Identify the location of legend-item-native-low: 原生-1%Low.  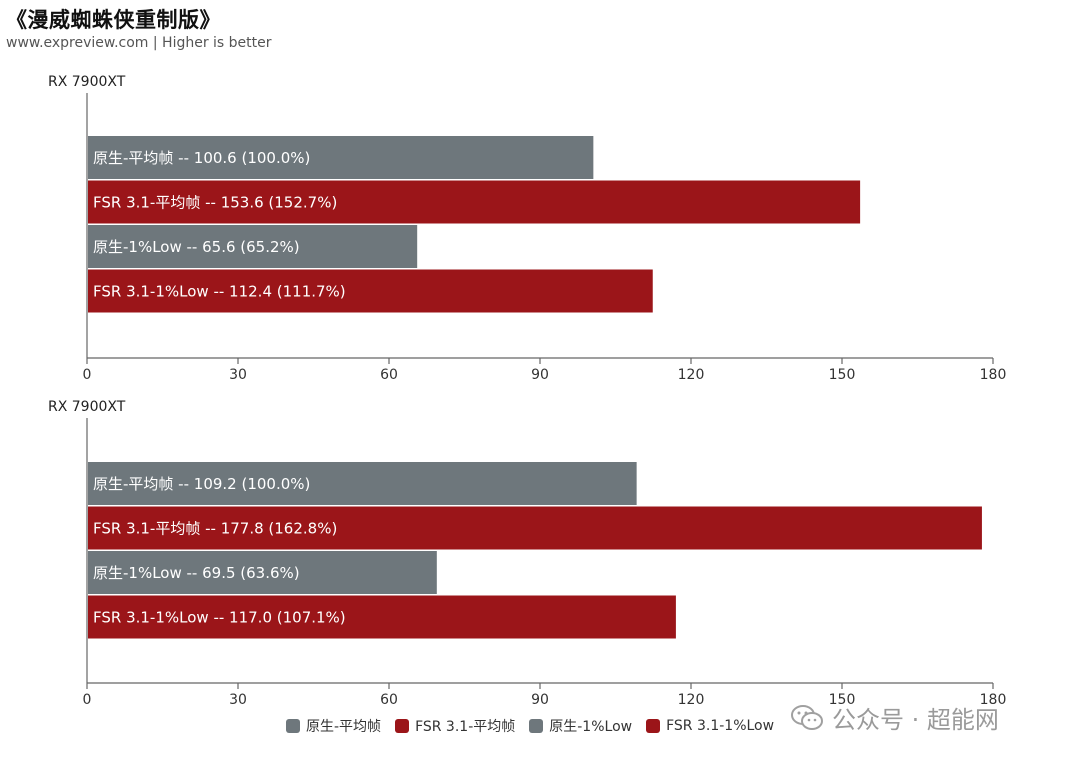
(580, 726).